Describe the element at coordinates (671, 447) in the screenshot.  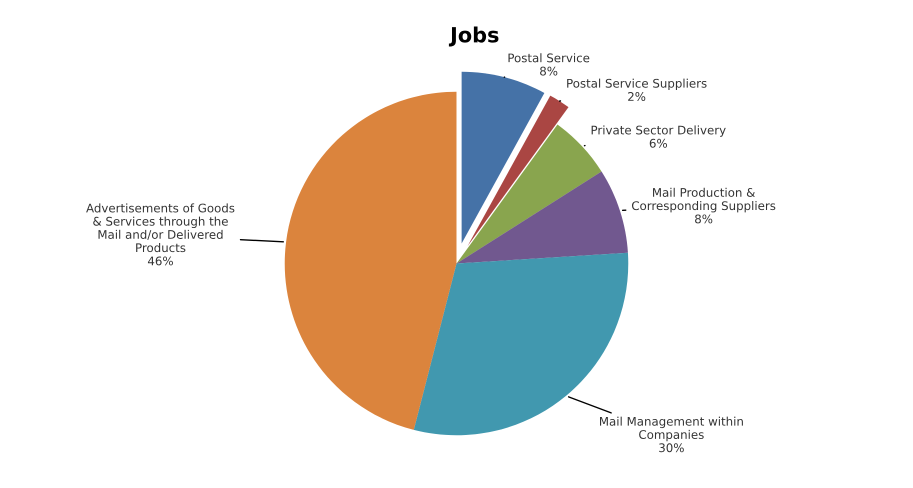
I see `data-label: 30%` at that location.